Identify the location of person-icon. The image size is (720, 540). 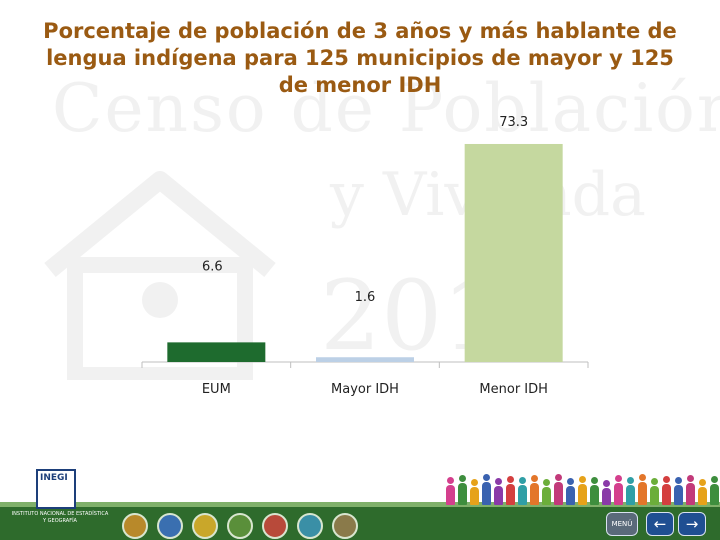
(240, 526).